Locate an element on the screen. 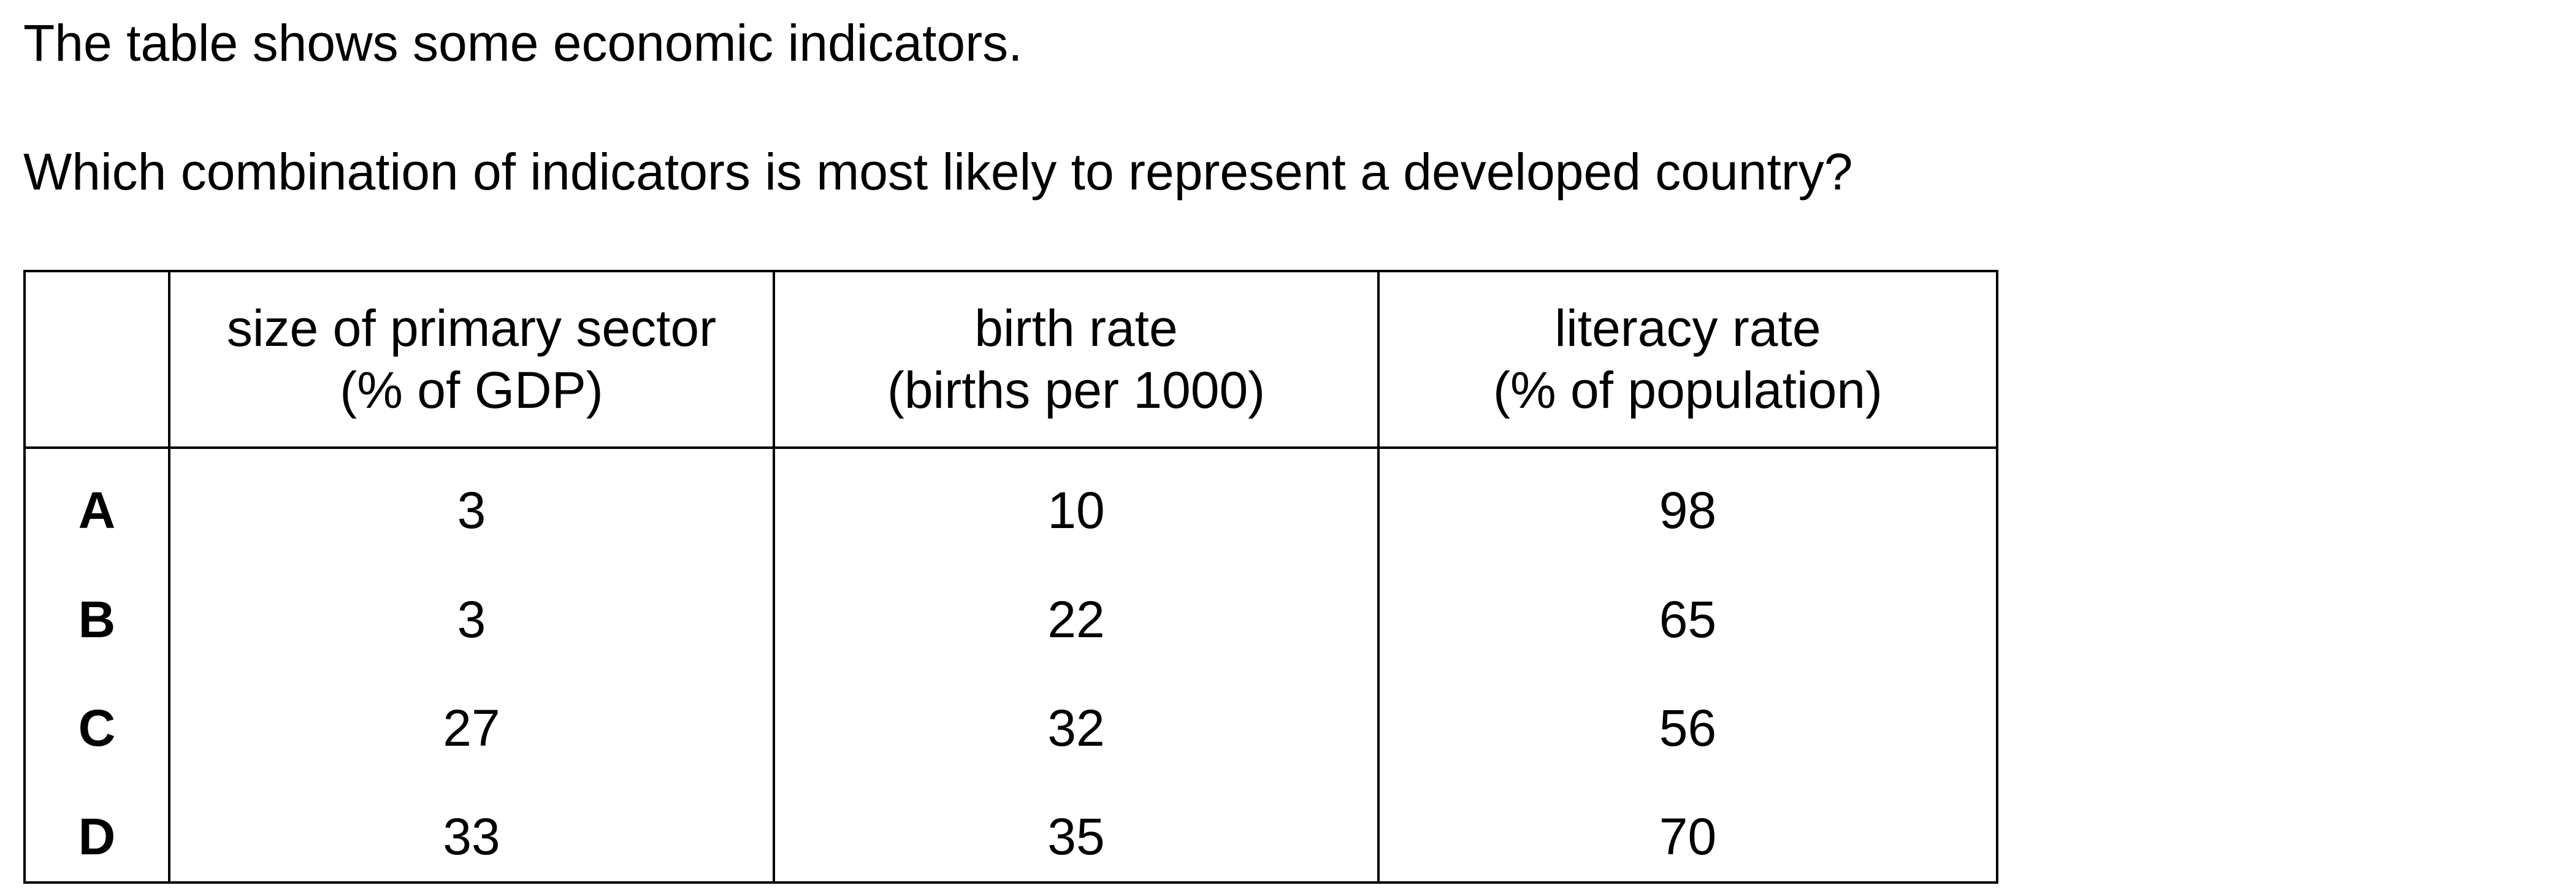  cell-b-literacy-rate: 65 is located at coordinates (1688, 619).